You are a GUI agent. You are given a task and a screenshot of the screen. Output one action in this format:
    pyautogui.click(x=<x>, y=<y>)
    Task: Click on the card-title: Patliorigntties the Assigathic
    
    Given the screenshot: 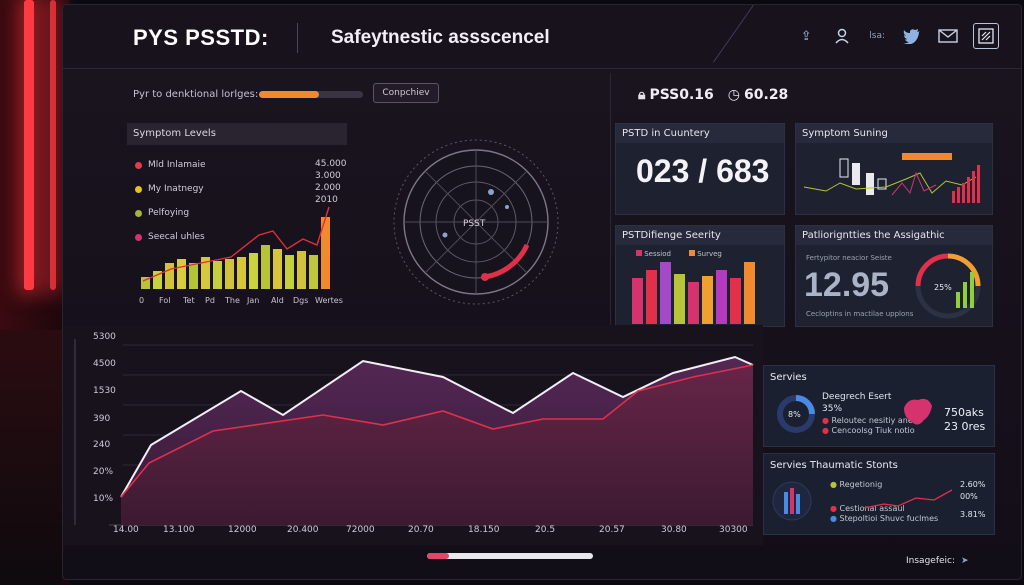 What is the action you would take?
    pyautogui.click(x=894, y=235)
    